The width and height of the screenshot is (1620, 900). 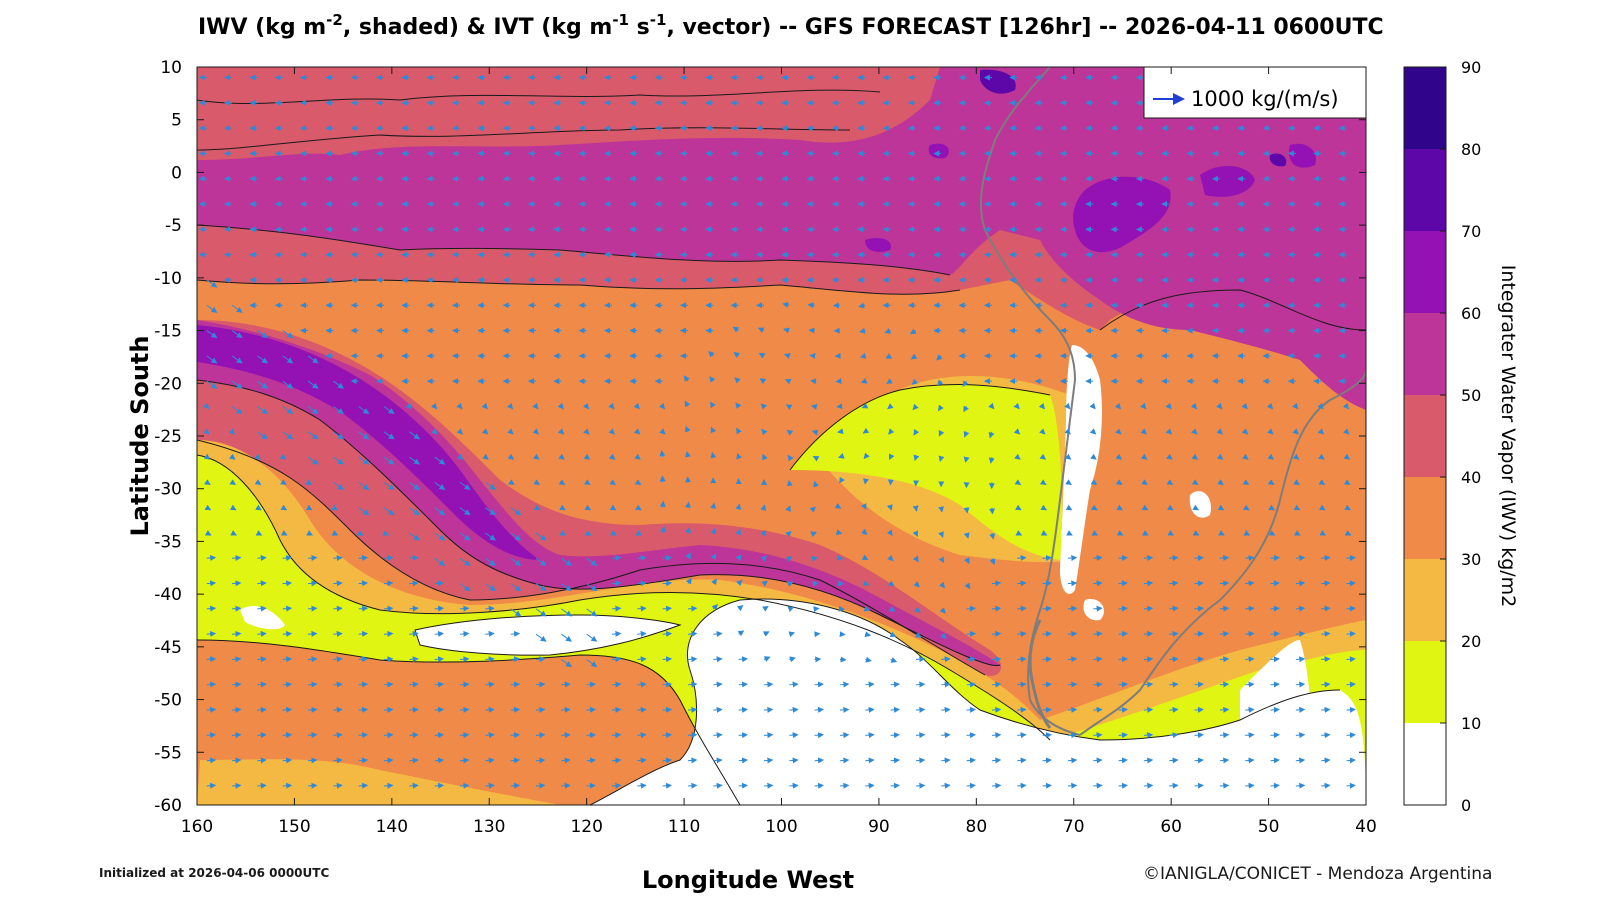 I want to click on colorbar-ticks: 90 80 70 60 50 40 30 20 10 0, so click(x=1460, y=436).